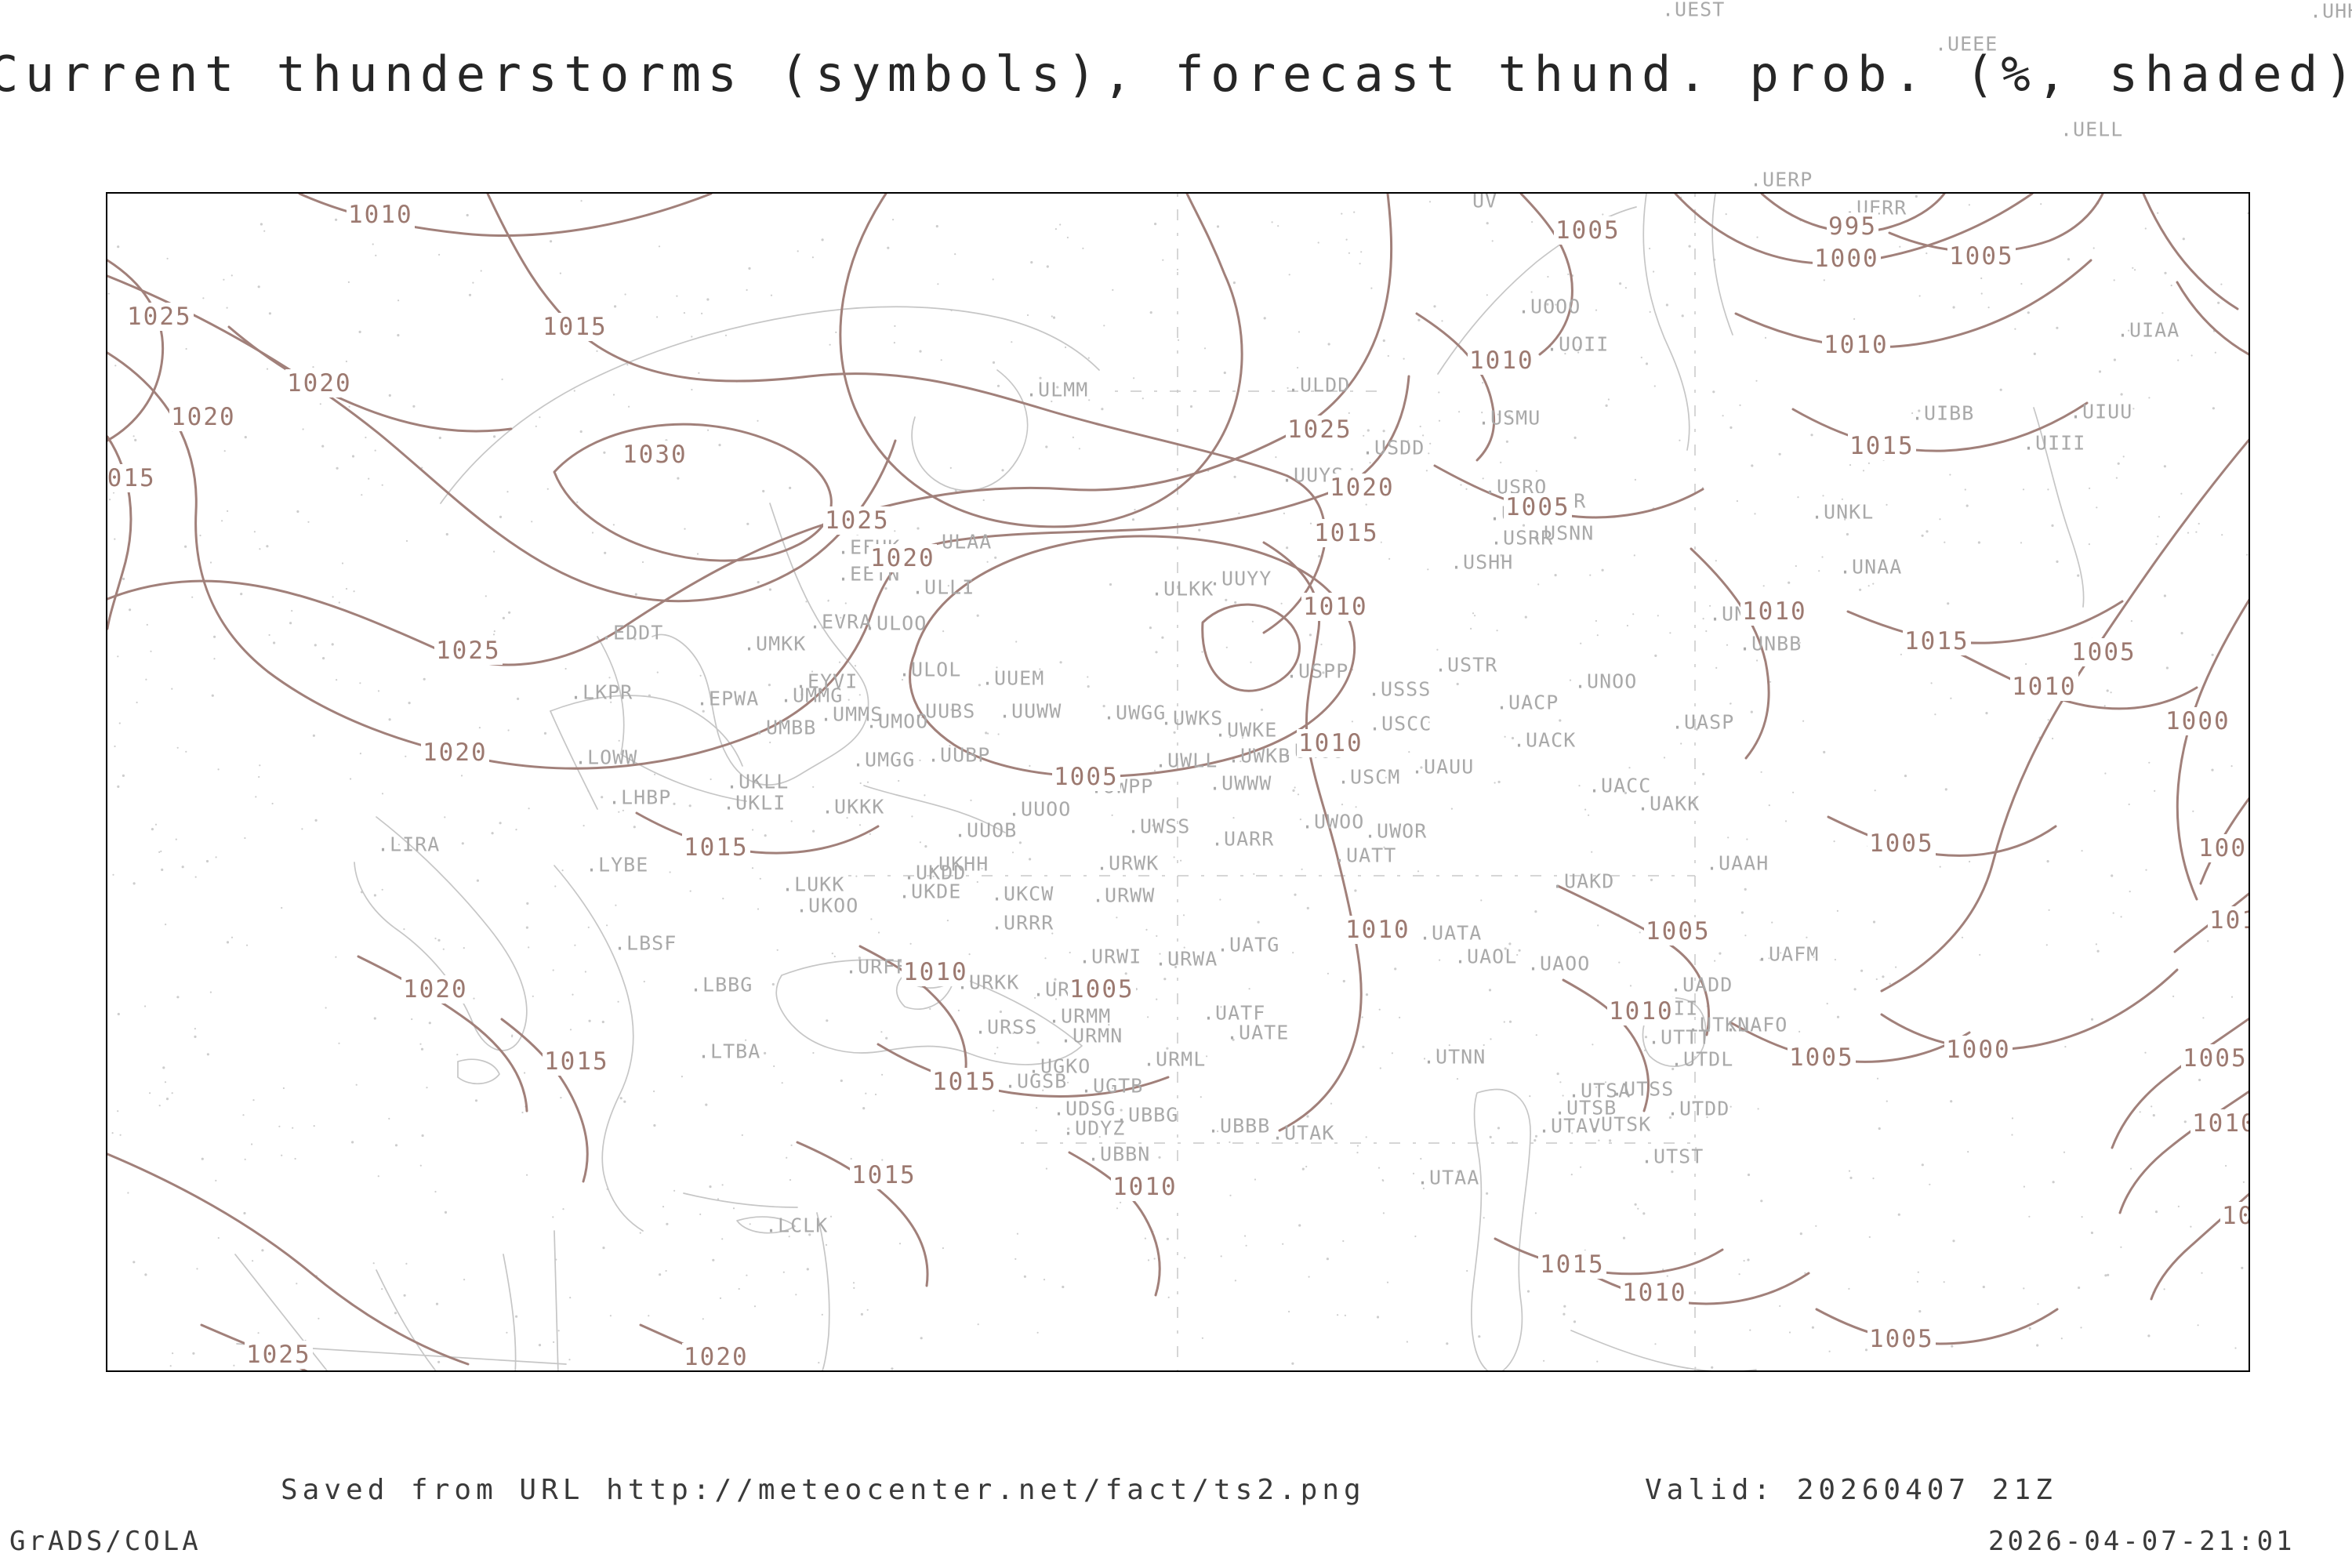 The image size is (2352, 1568). Describe the element at coordinates (852, 714) in the screenshot. I see `station-label: .UMMS` at that location.